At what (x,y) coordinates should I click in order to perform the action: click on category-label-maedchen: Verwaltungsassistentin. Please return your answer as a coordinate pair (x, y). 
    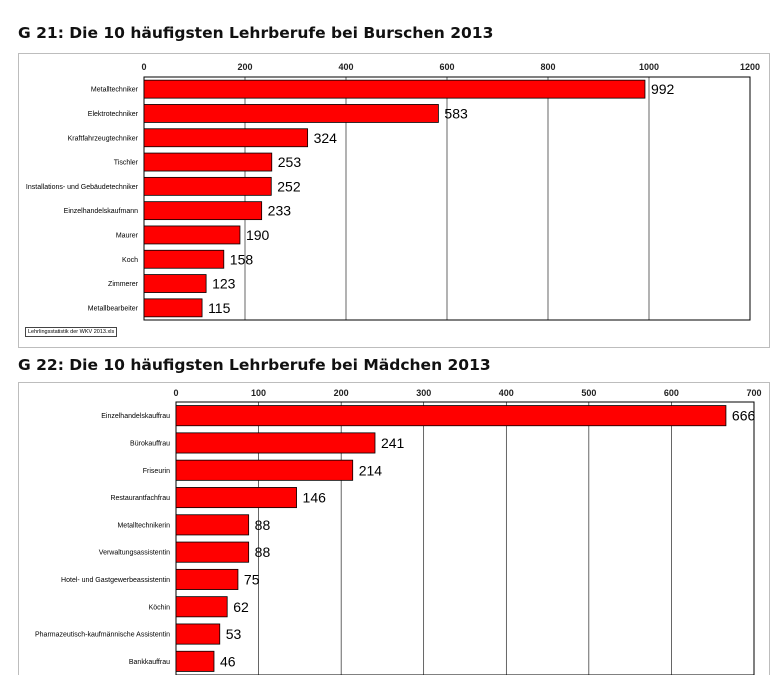
    Looking at the image, I should click on (134, 553).